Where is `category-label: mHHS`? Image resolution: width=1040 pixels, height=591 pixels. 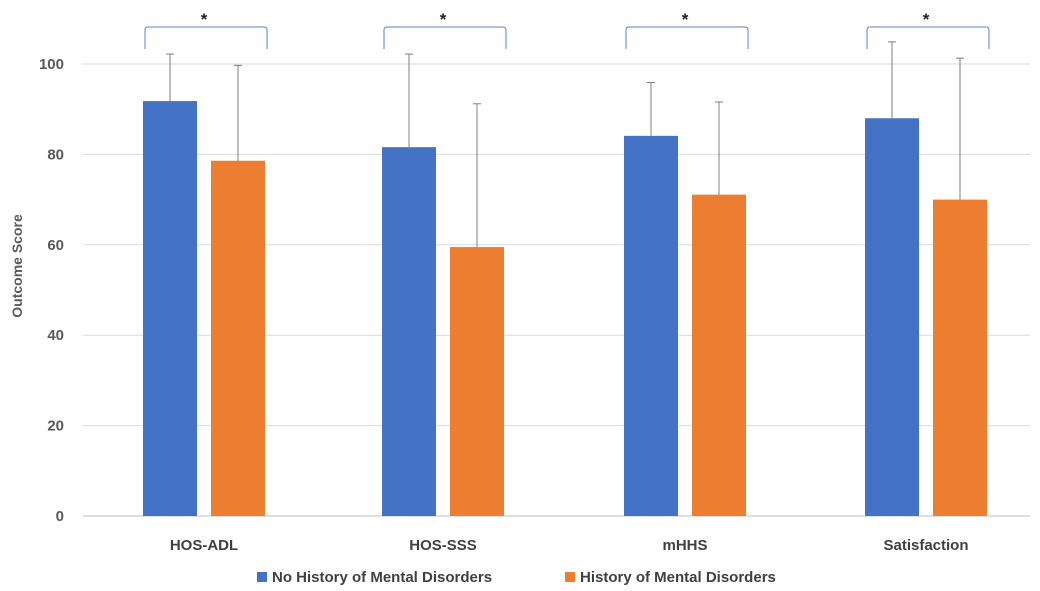 category-label: mHHS is located at coordinates (684, 545).